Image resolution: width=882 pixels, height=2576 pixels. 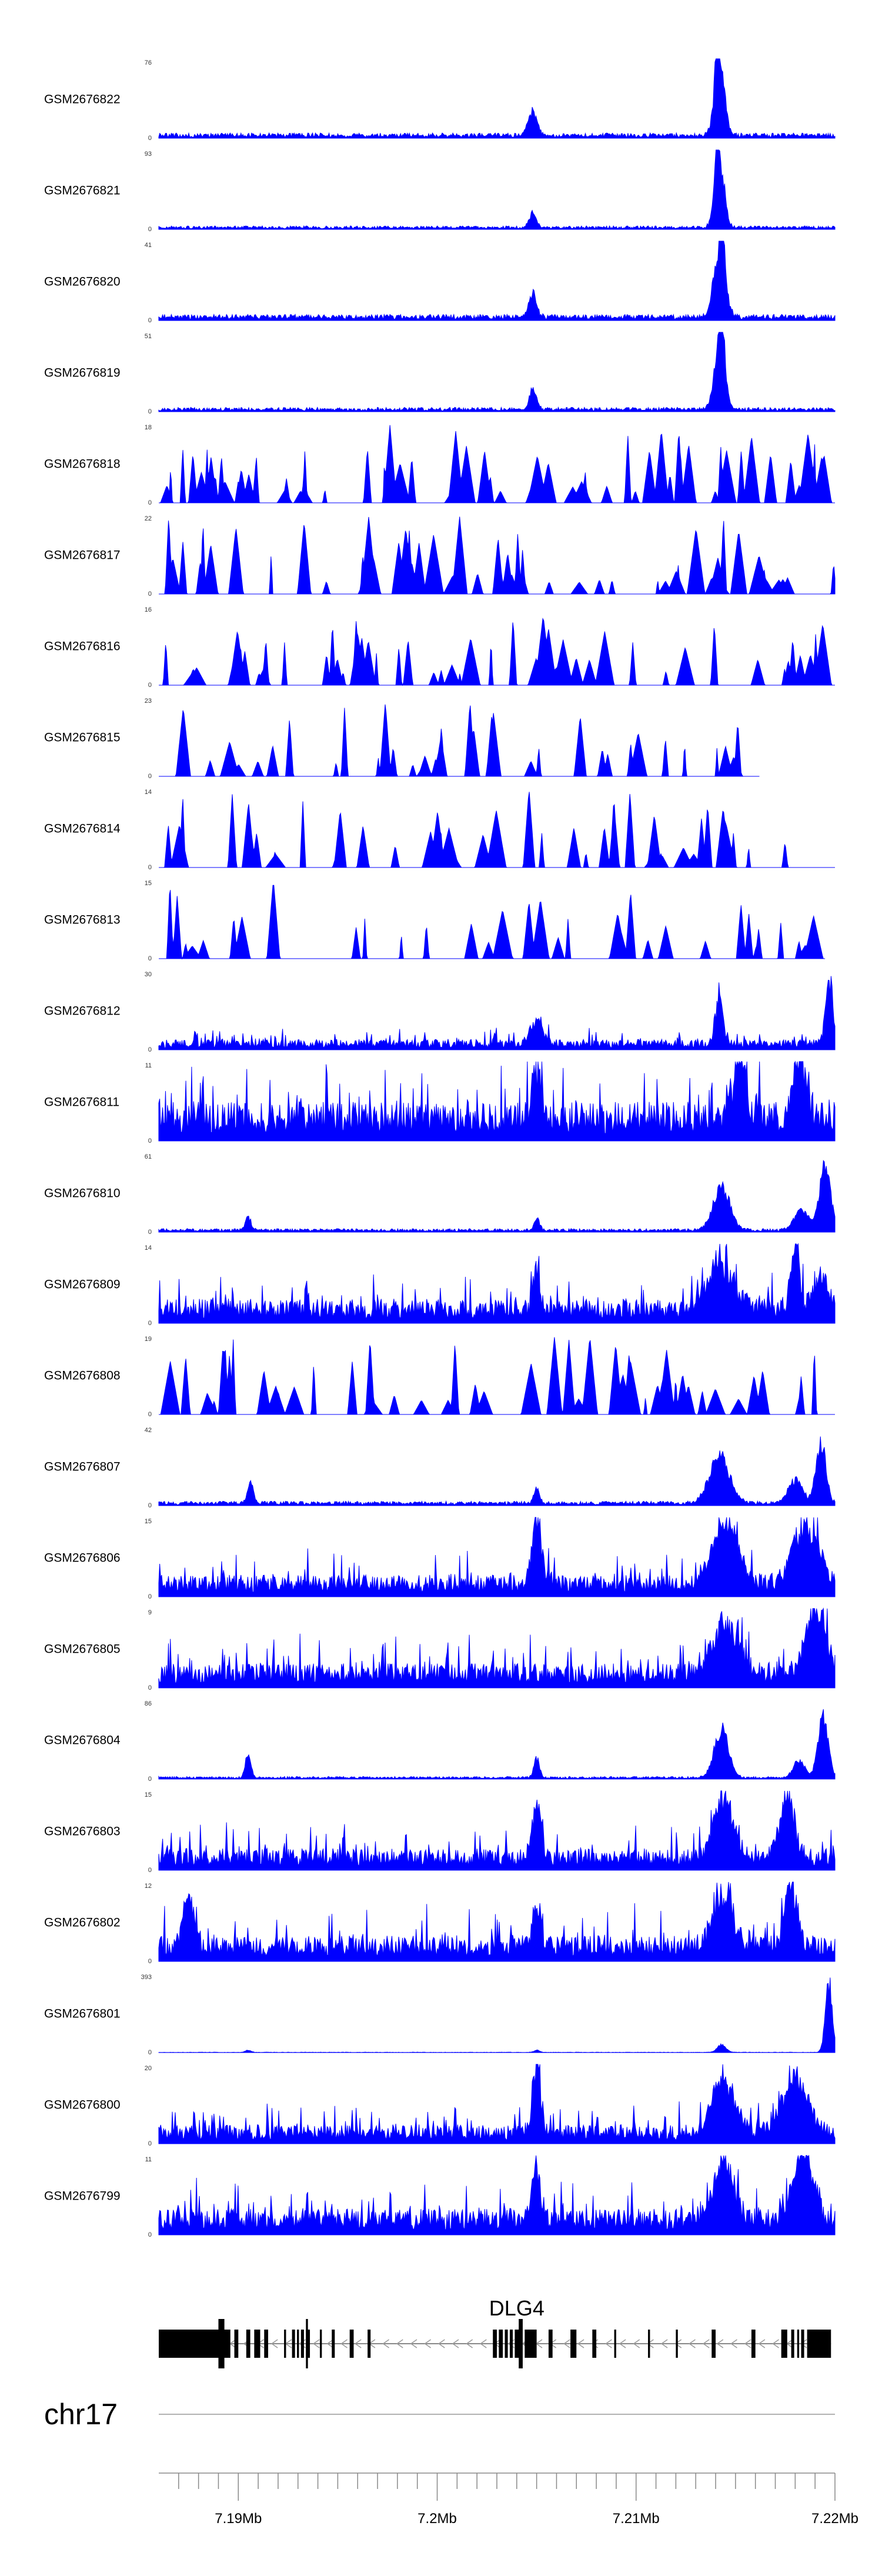 I want to click on y-max-label: 86, so click(x=148, y=1703).